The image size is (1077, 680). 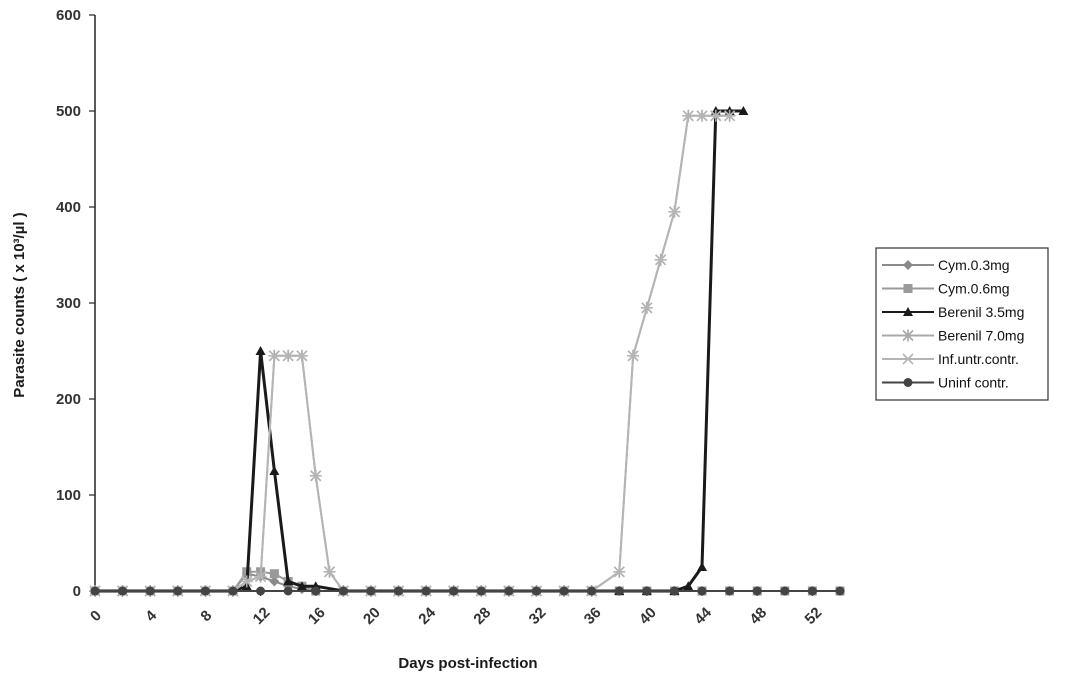 I want to click on x-tick-label: 48, so click(x=758, y=616).